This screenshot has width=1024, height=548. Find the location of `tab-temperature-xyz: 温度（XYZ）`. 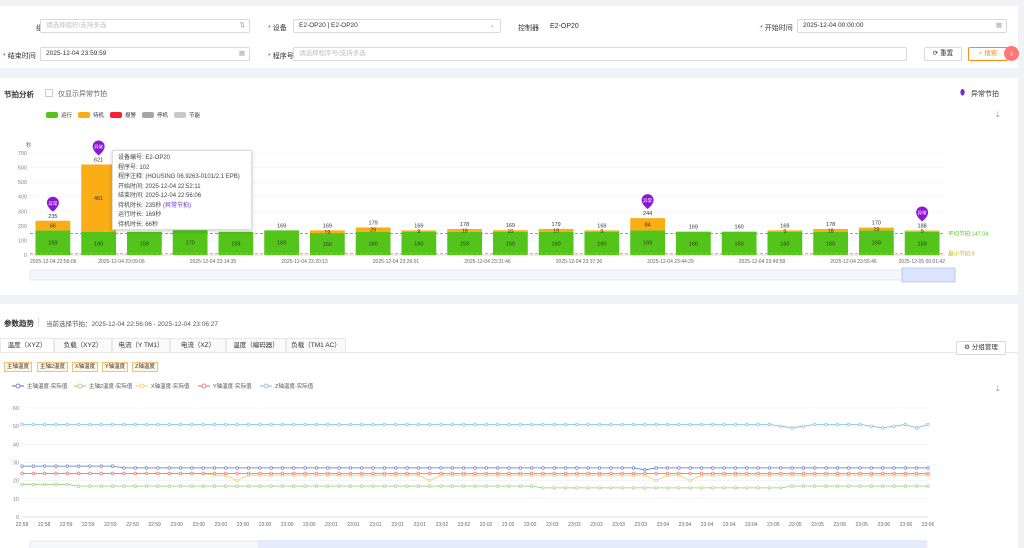

tab-temperature-xyz: 温度（XYZ） is located at coordinates (27, 345).